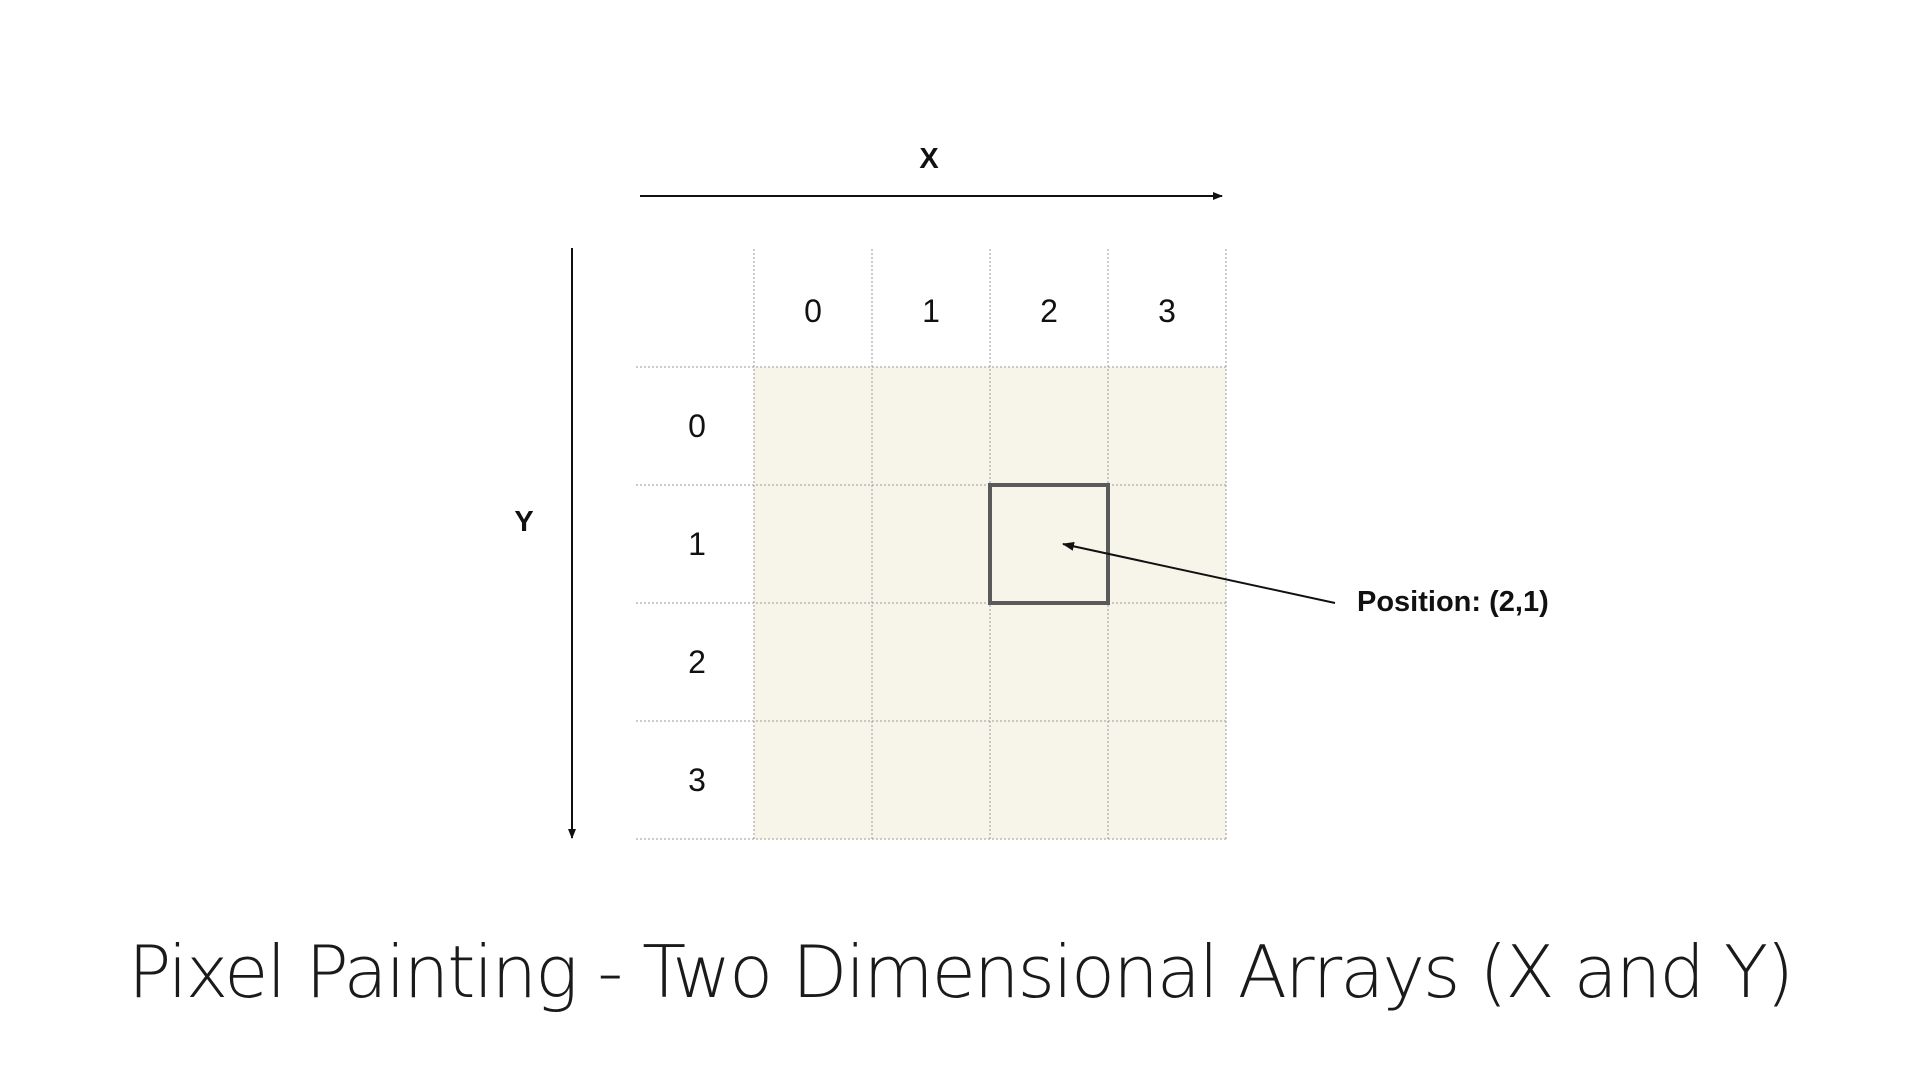 This screenshot has height=1080, width=1920. I want to click on column-header-3: 3, so click(1167, 311).